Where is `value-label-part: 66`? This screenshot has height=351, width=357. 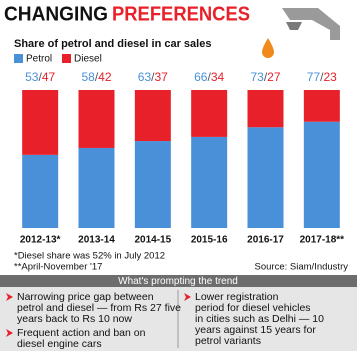 value-label-part: 66 is located at coordinates (201, 77).